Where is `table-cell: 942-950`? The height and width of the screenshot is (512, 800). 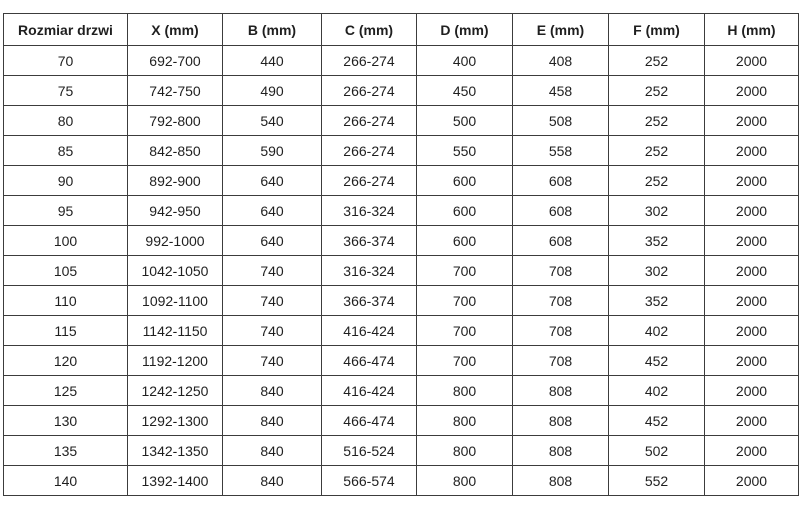 table-cell: 942-950 is located at coordinates (175, 210).